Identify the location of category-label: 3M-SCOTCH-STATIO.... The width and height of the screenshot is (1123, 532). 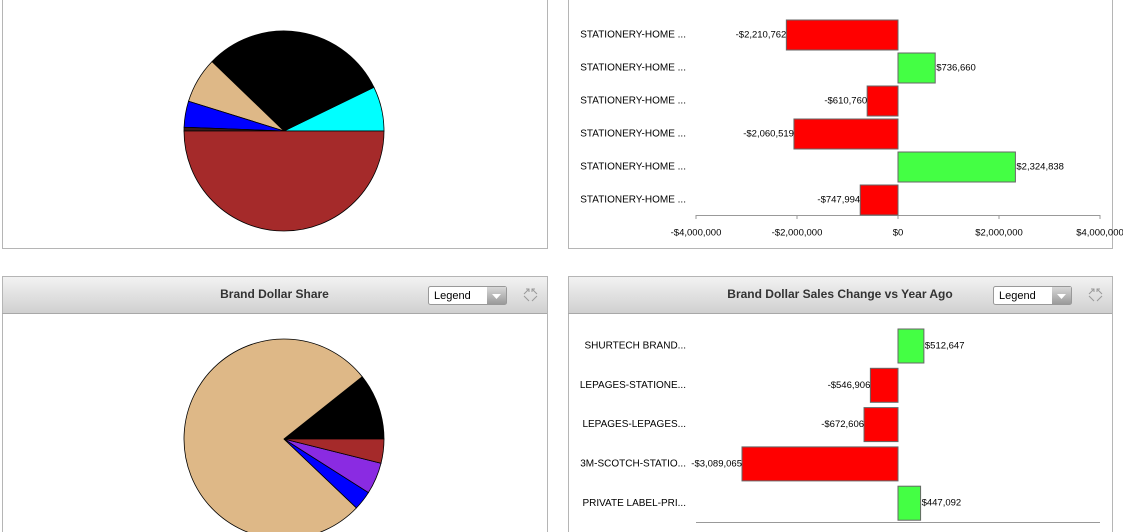
(633, 464).